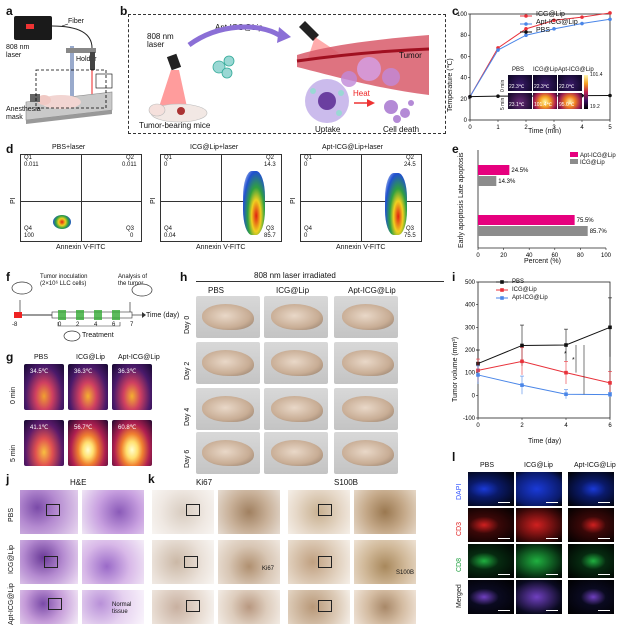 The width and height of the screenshot is (625, 627). What do you see at coordinates (83, 428) in the screenshot?
I see `g-temp-5: 56.7℃` at bounding box center [83, 428].